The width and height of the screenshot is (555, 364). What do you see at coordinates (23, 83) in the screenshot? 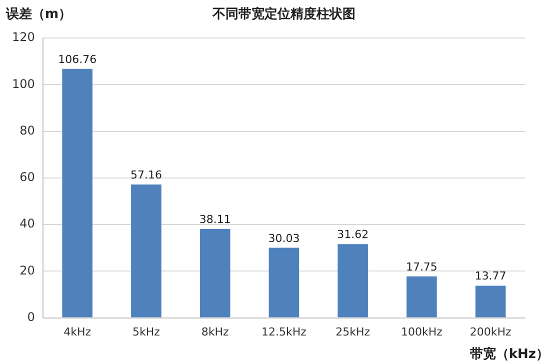
I see `y-tick-label: 100` at bounding box center [23, 83].